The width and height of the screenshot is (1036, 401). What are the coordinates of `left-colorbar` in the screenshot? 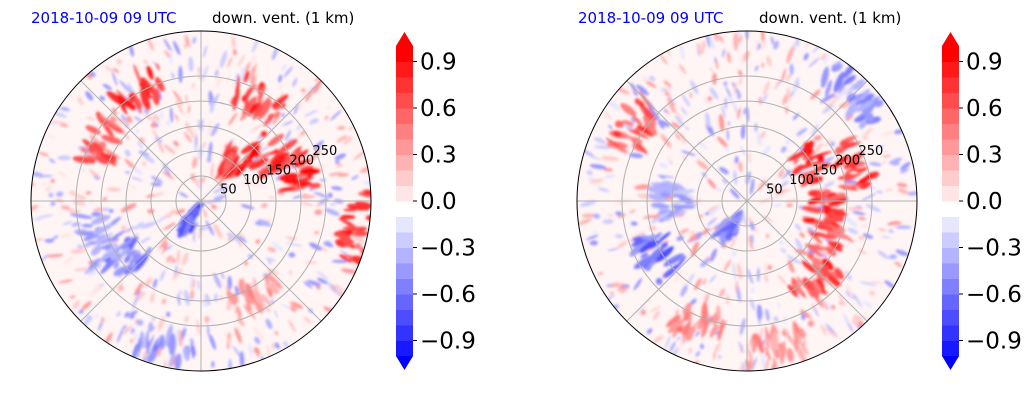 It's located at (406, 201).